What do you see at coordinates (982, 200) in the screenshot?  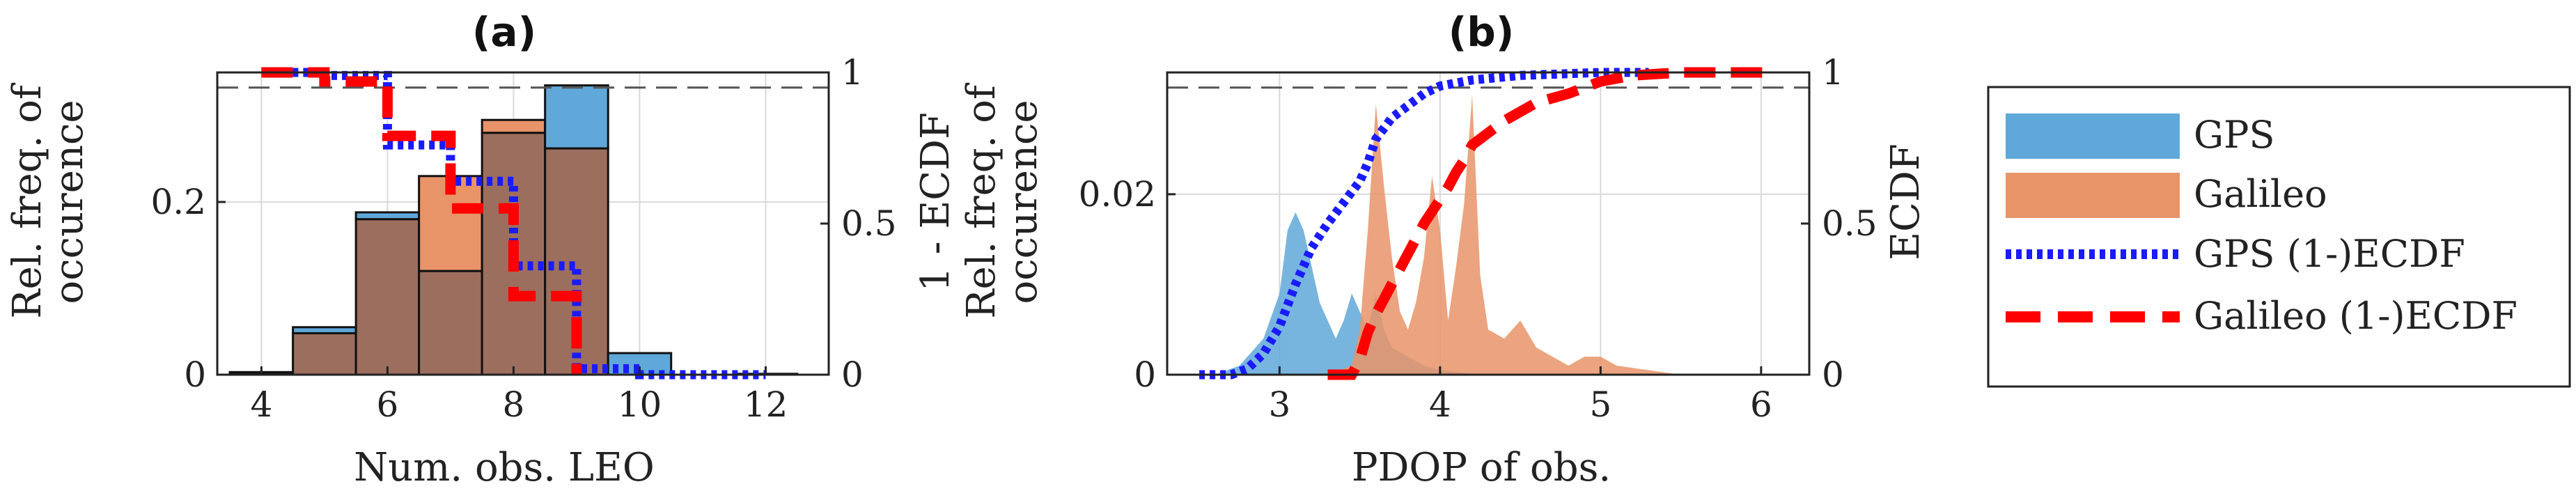 I see `panel-b-ylabel-line1: Rel. freq. of` at bounding box center [982, 200].